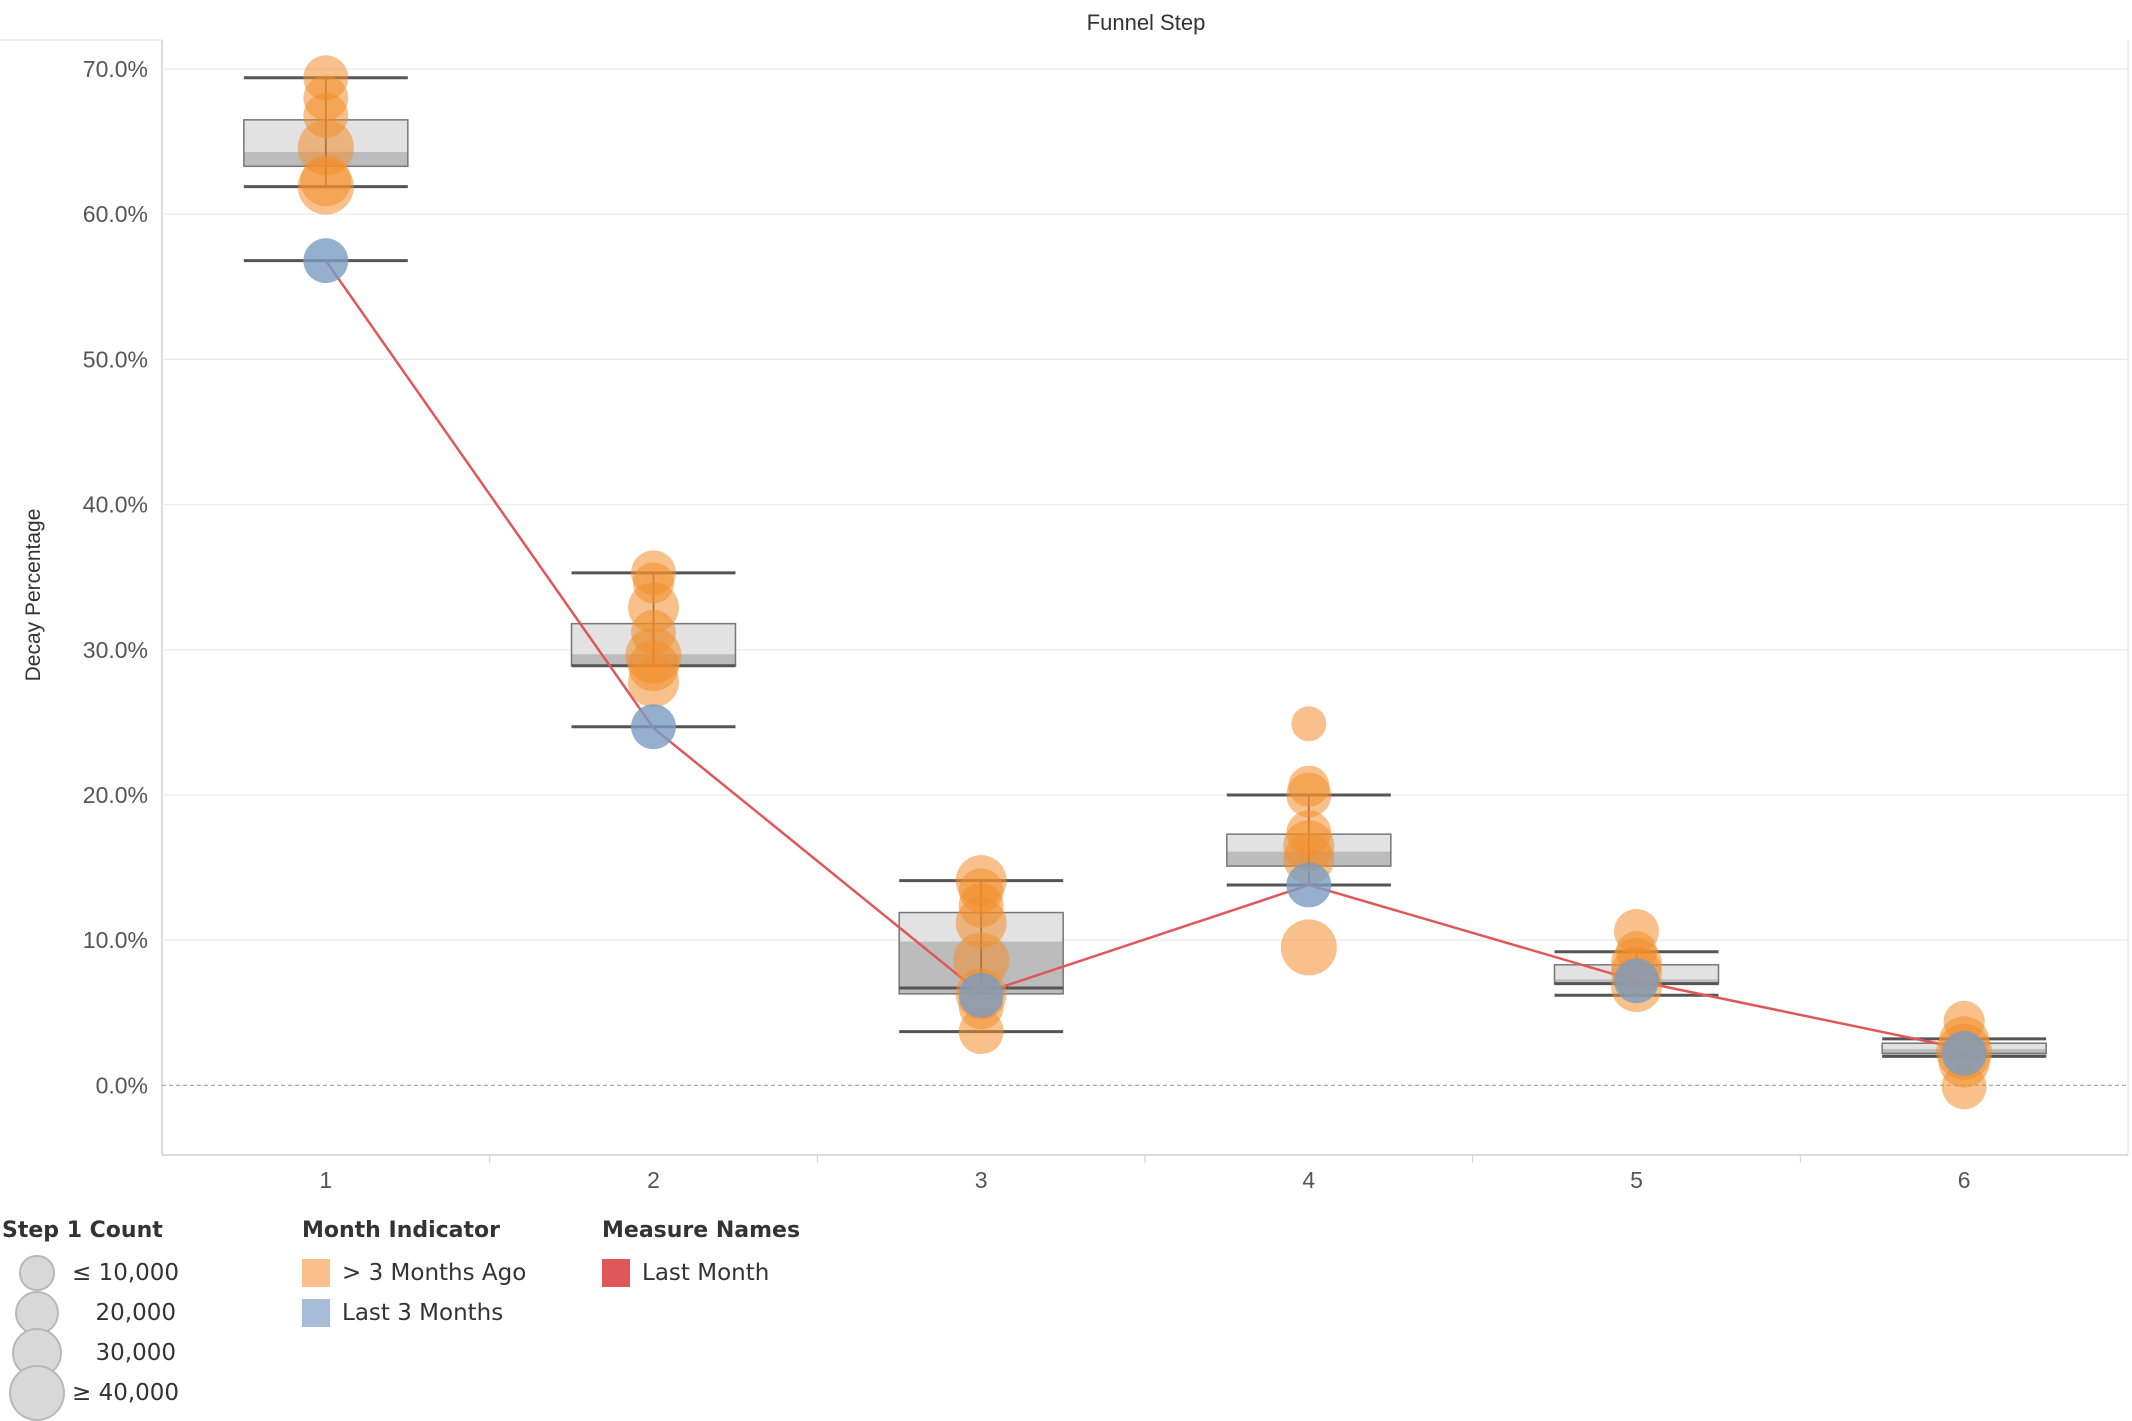  What do you see at coordinates (89, 1313) in the screenshot?
I see `size-legend-item: 20,000` at bounding box center [89, 1313].